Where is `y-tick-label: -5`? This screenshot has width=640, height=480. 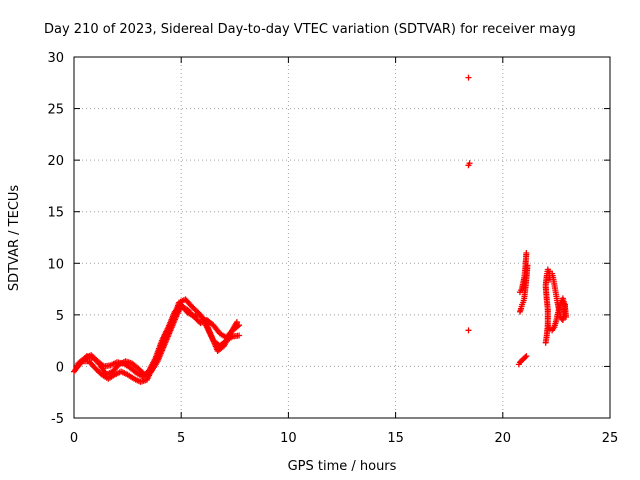
y-tick-label: -5 is located at coordinates (57, 419).